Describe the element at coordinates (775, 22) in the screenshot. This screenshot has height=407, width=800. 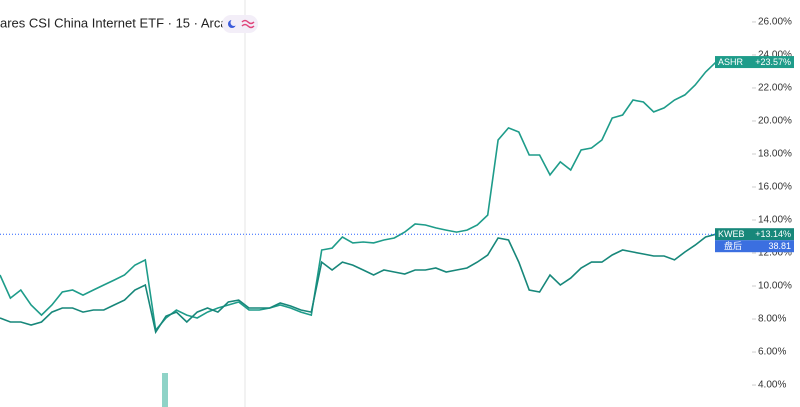
I see `y-tick-label: 26.00%` at that location.